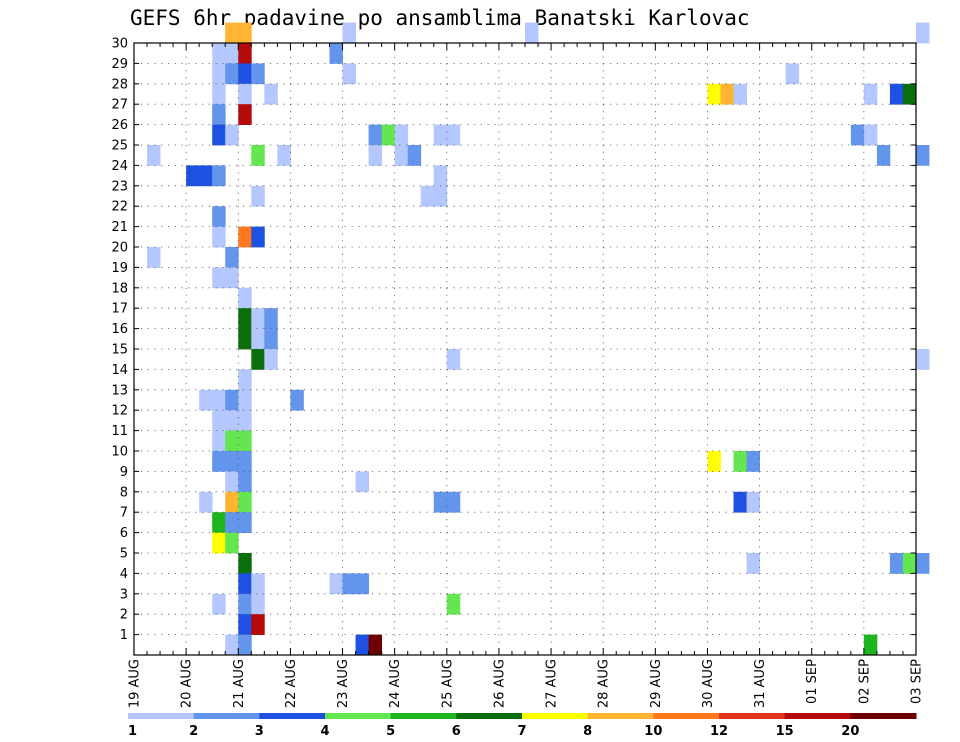  Describe the element at coordinates (119, 268) in the screenshot. I see `y-tick-label: 19` at that location.